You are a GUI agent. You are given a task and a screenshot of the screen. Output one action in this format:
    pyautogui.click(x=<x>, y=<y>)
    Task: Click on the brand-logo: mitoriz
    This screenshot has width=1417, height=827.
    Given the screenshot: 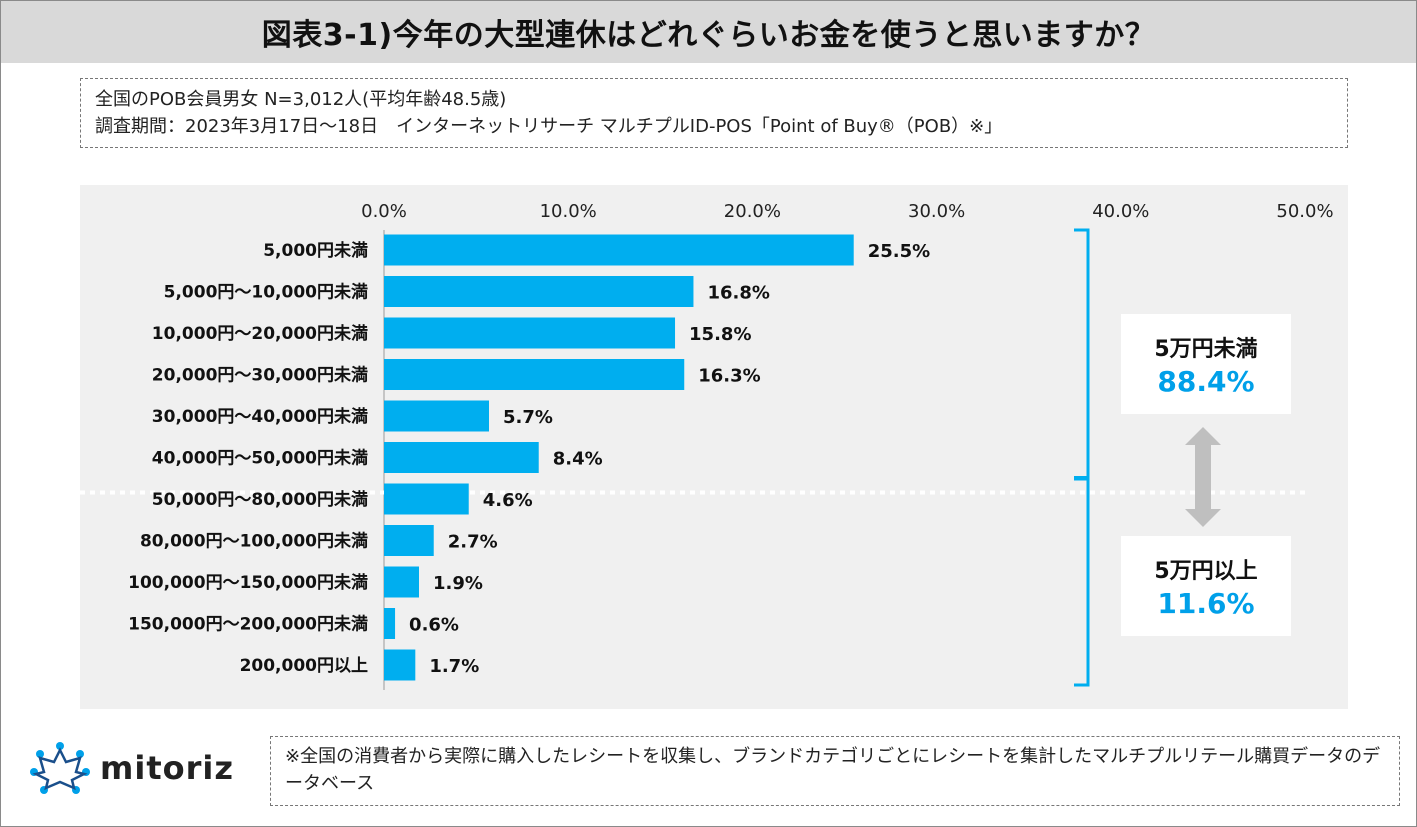 What is the action you would take?
    pyautogui.click(x=131, y=768)
    